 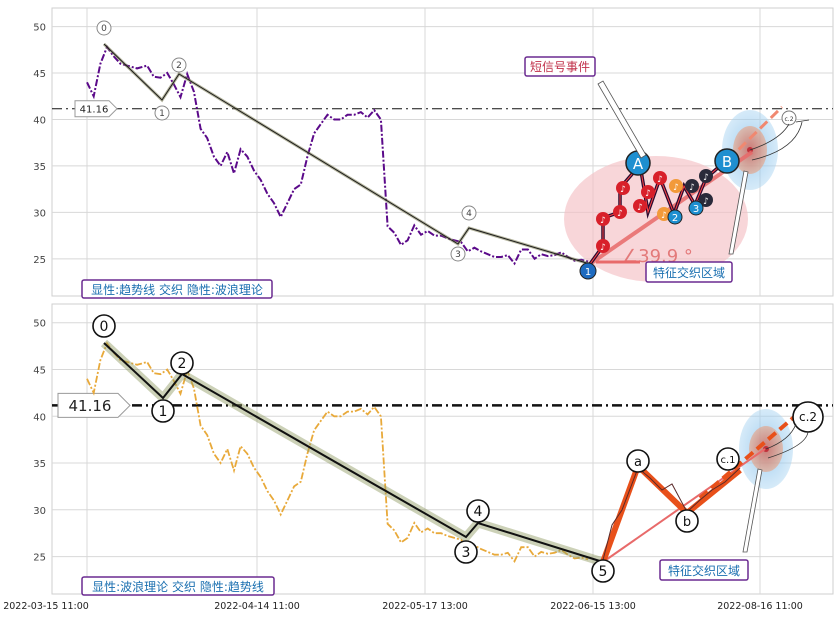 I want to click on top-feature-zone-box, so click(x=689, y=272).